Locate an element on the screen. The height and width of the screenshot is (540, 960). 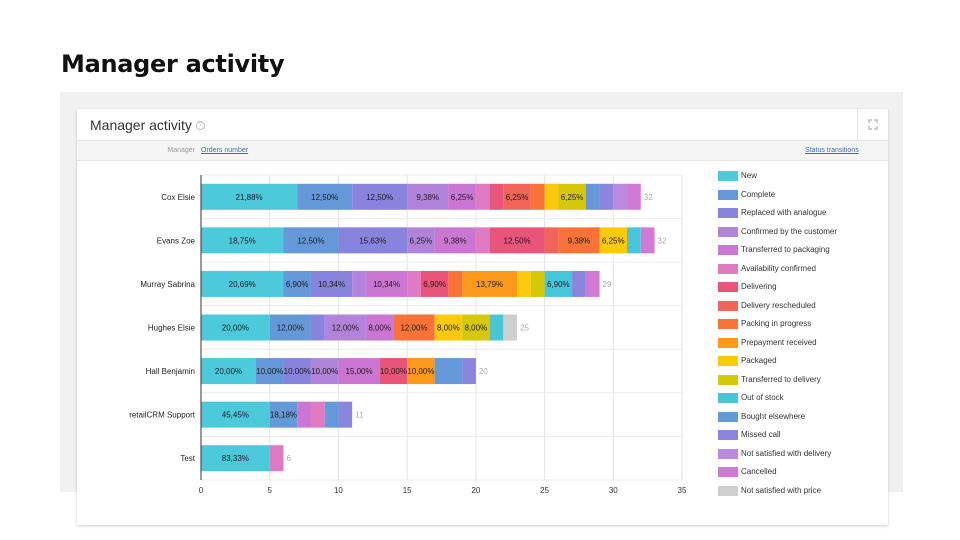
legend-item: Not satisfied with price is located at coordinates (800, 495).